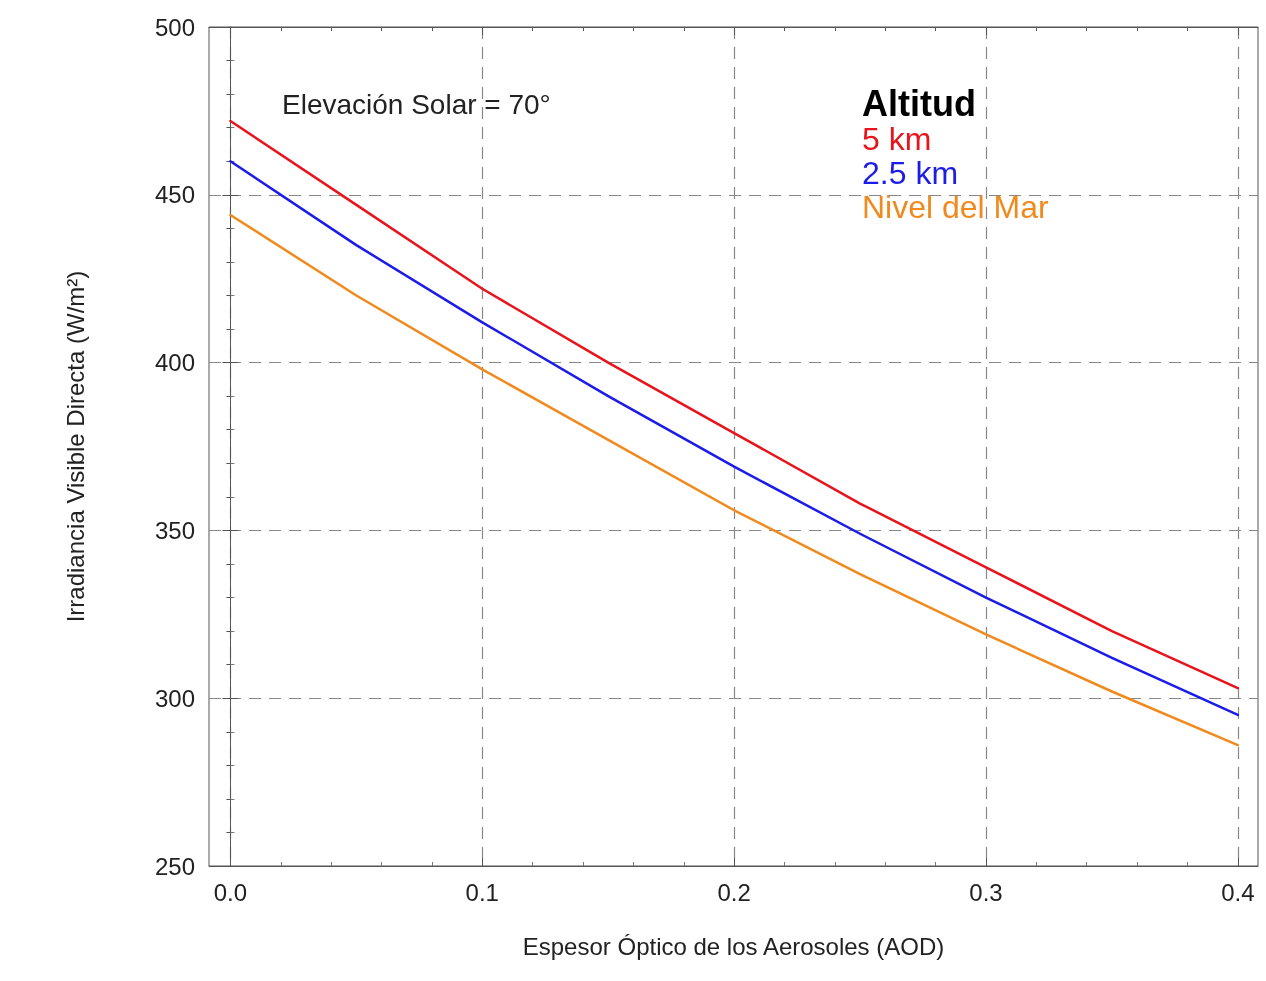  I want to click on text: 2.5 km, so click(910, 173).